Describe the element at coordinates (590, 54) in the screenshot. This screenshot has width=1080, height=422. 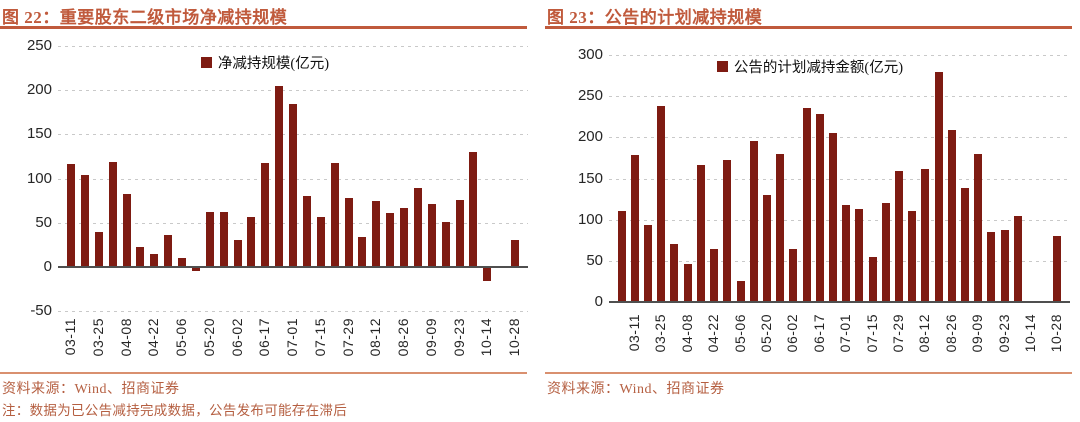
I see `y-tick-label: 300` at that location.